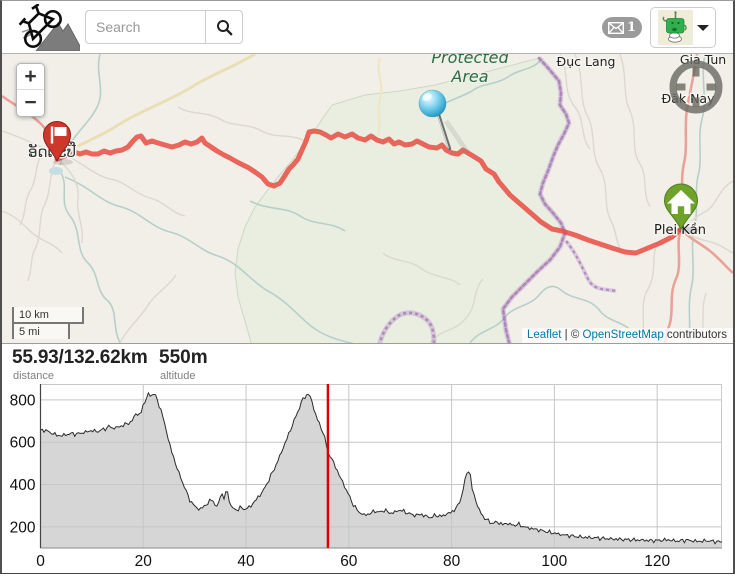 The image size is (735, 578). Describe the element at coordinates (469, 76) in the screenshot. I see `map-label-area: Area` at that location.